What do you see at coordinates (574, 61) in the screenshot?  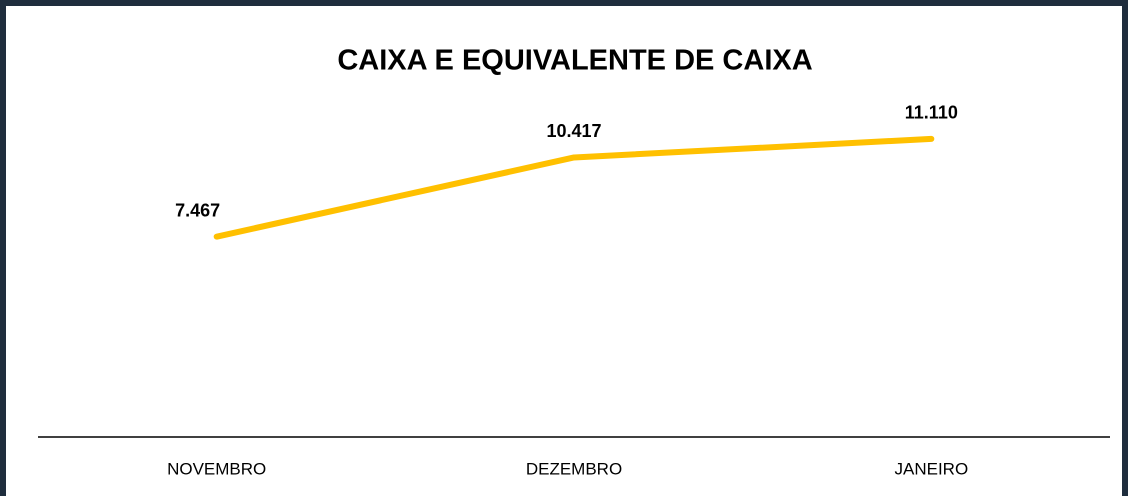 I see `chart-title: CAIXA E EQUIVALENTE DE CAIXA` at bounding box center [574, 61].